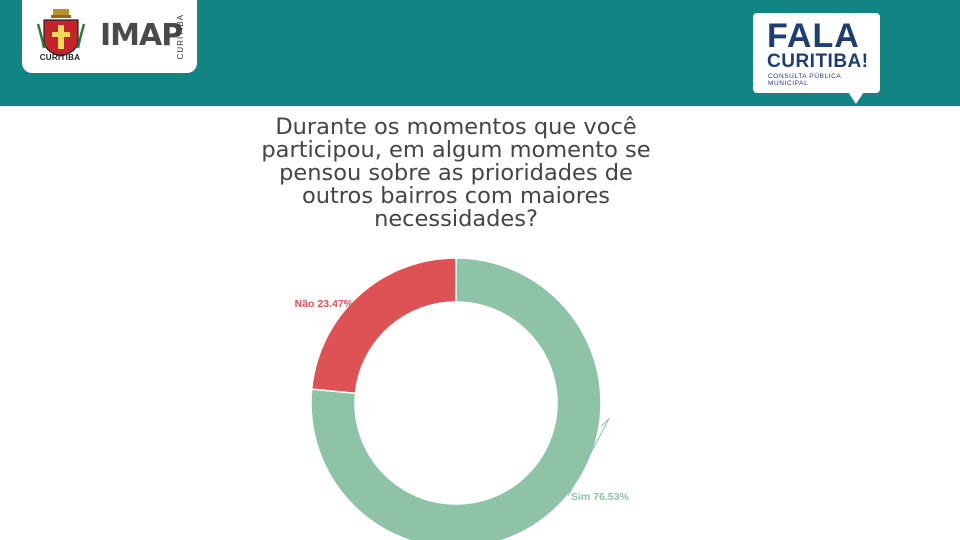 This screenshot has height=540, width=960. Describe the element at coordinates (324, 304) in the screenshot. I see `data-label: Não 23.47%` at that location.